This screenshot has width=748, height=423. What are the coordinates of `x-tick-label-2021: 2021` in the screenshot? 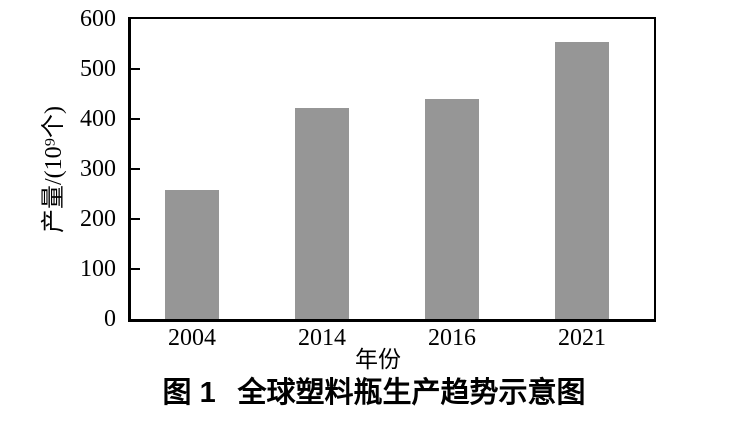 It's located at (582, 338).